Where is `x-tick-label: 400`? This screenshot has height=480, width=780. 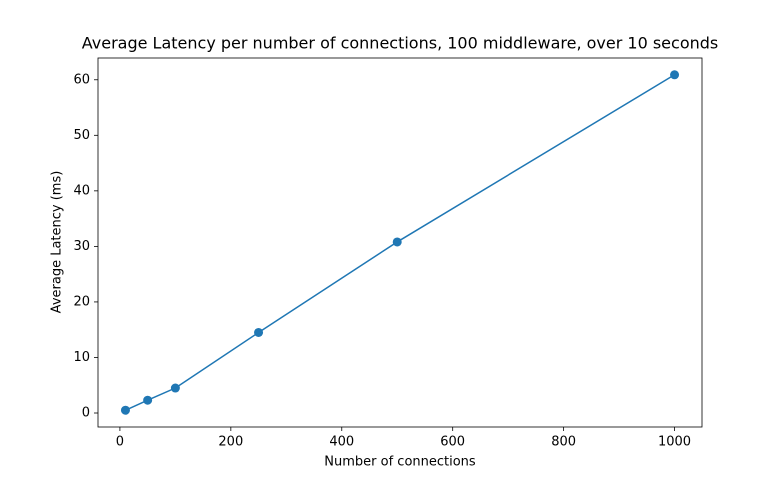
x-tick-label: 400 is located at coordinates (341, 442).